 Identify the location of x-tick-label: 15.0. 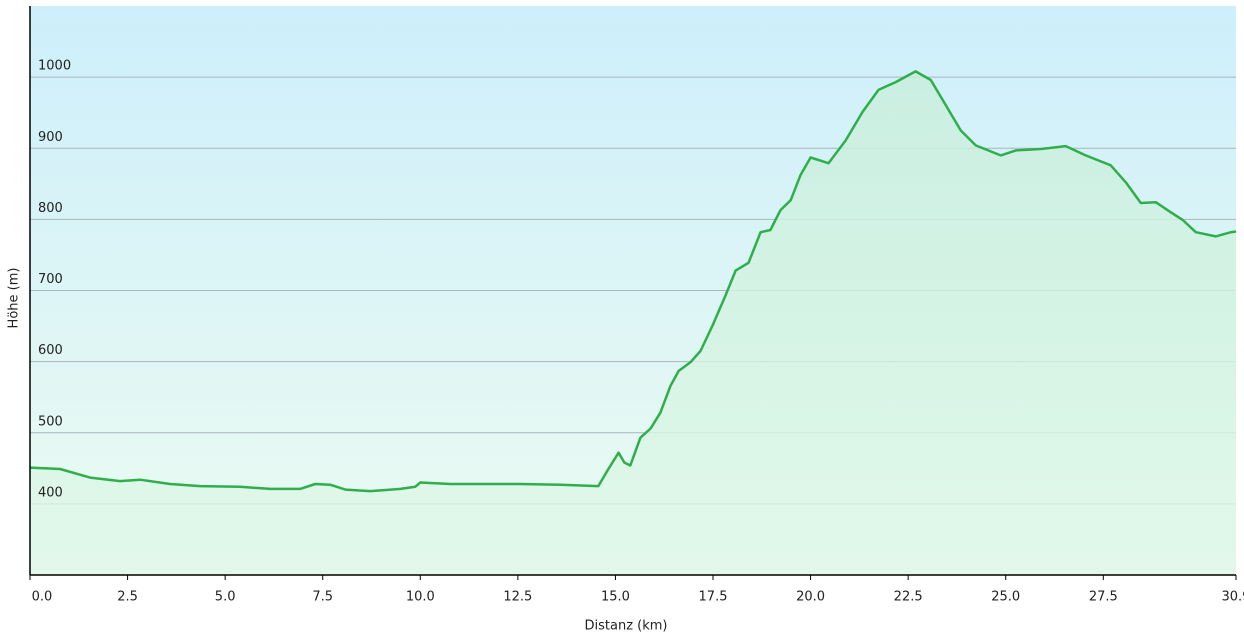
(615, 597).